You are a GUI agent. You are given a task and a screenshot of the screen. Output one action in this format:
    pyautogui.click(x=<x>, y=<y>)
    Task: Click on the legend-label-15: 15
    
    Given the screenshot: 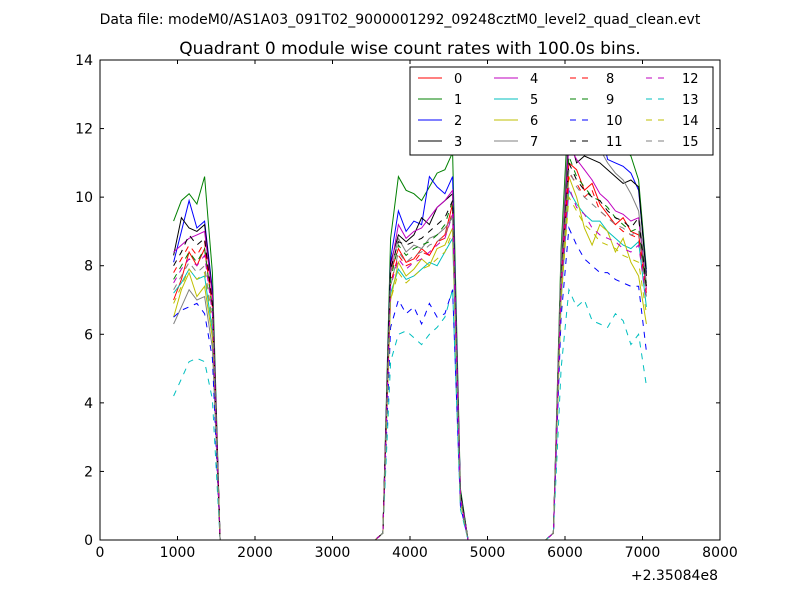 What is the action you would take?
    pyautogui.click(x=690, y=142)
    